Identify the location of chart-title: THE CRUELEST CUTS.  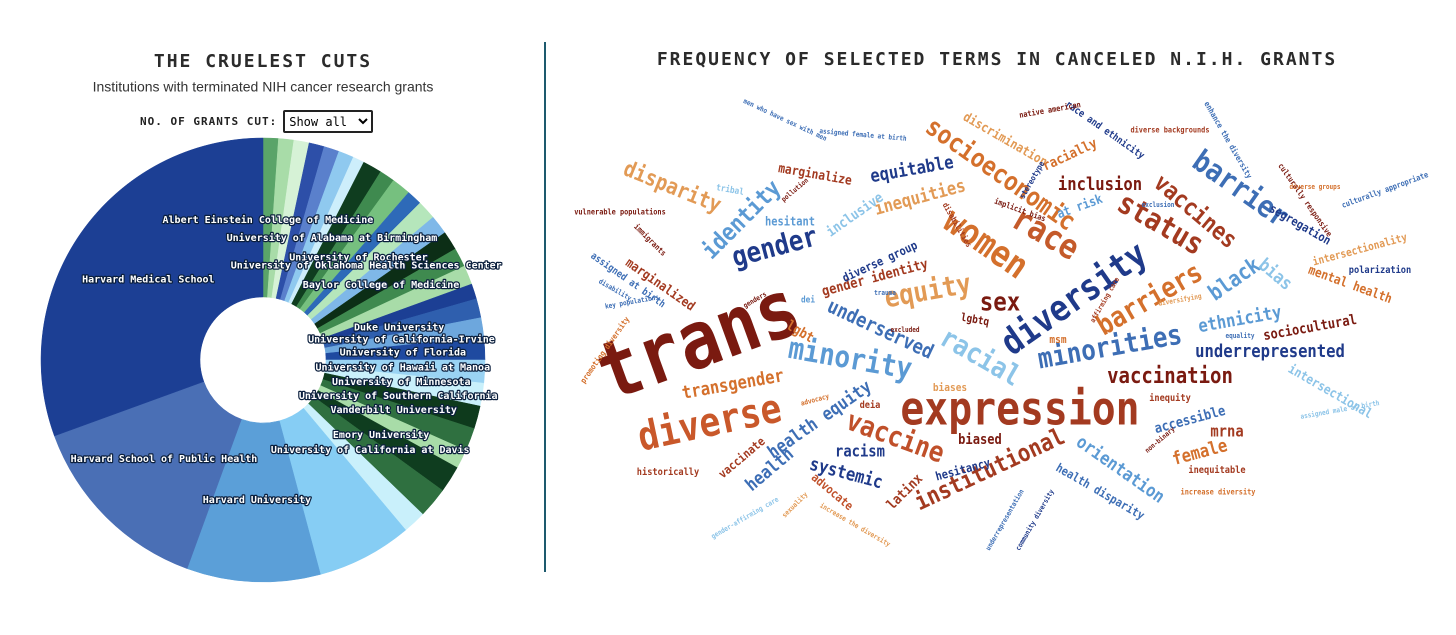
(263, 61).